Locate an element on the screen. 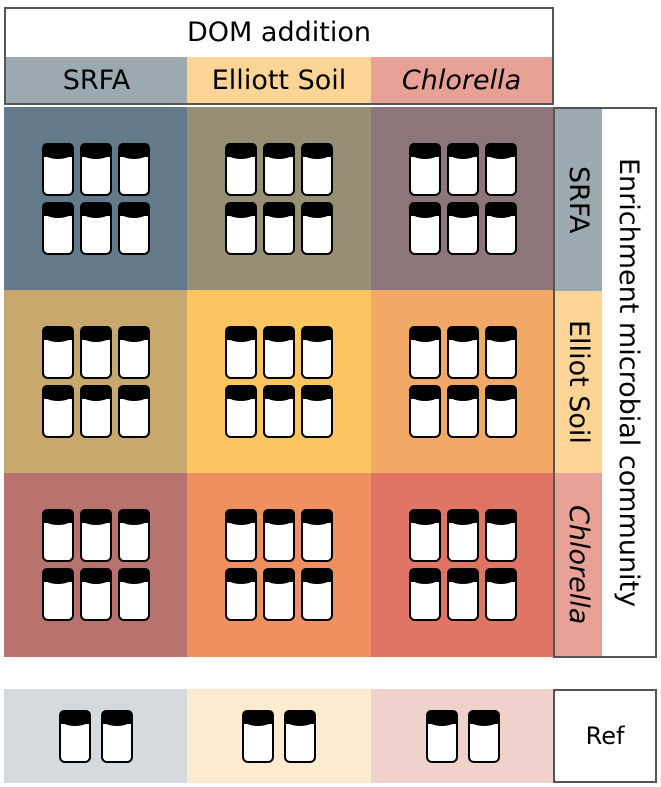 The height and width of the screenshot is (787, 661). reference-label: Ref is located at coordinates (605, 736).